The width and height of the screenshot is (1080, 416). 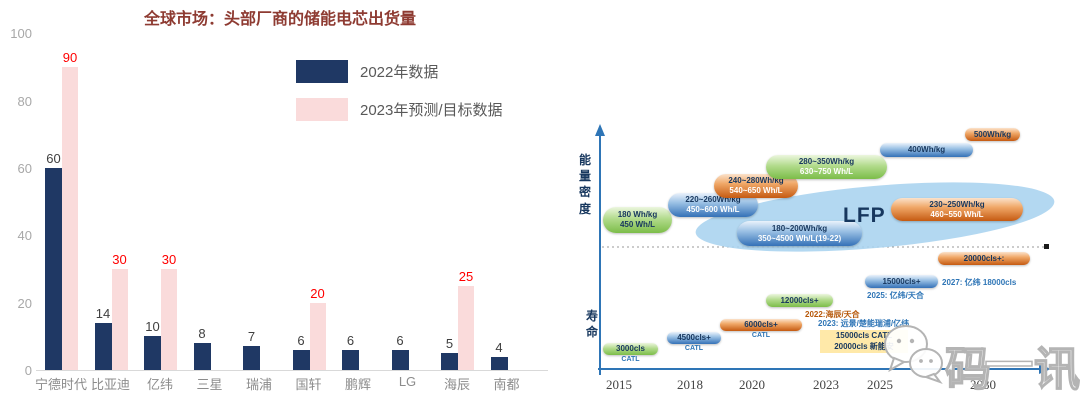 What do you see at coordinates (864, 335) in the screenshot?
I see `highlight-box-line1: 15000cls CATL` at bounding box center [864, 335].